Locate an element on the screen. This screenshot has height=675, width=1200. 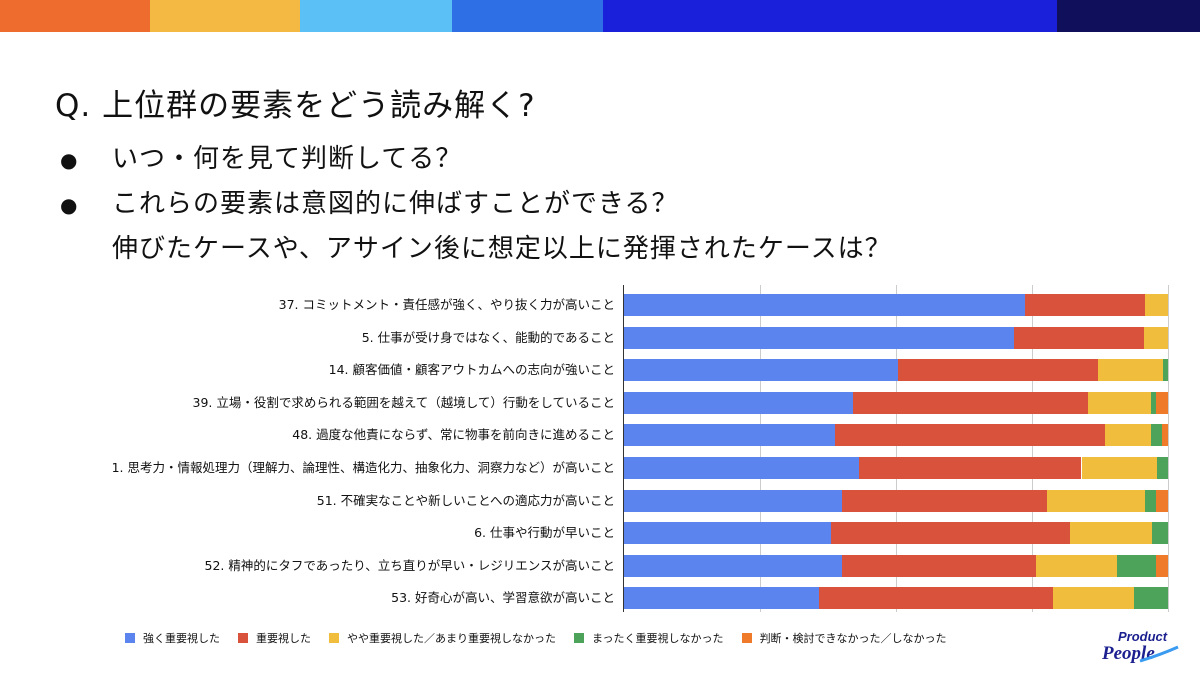
bullet-text: これらの要素は意図的に伸ばすことができる？ is located at coordinates (395, 204).